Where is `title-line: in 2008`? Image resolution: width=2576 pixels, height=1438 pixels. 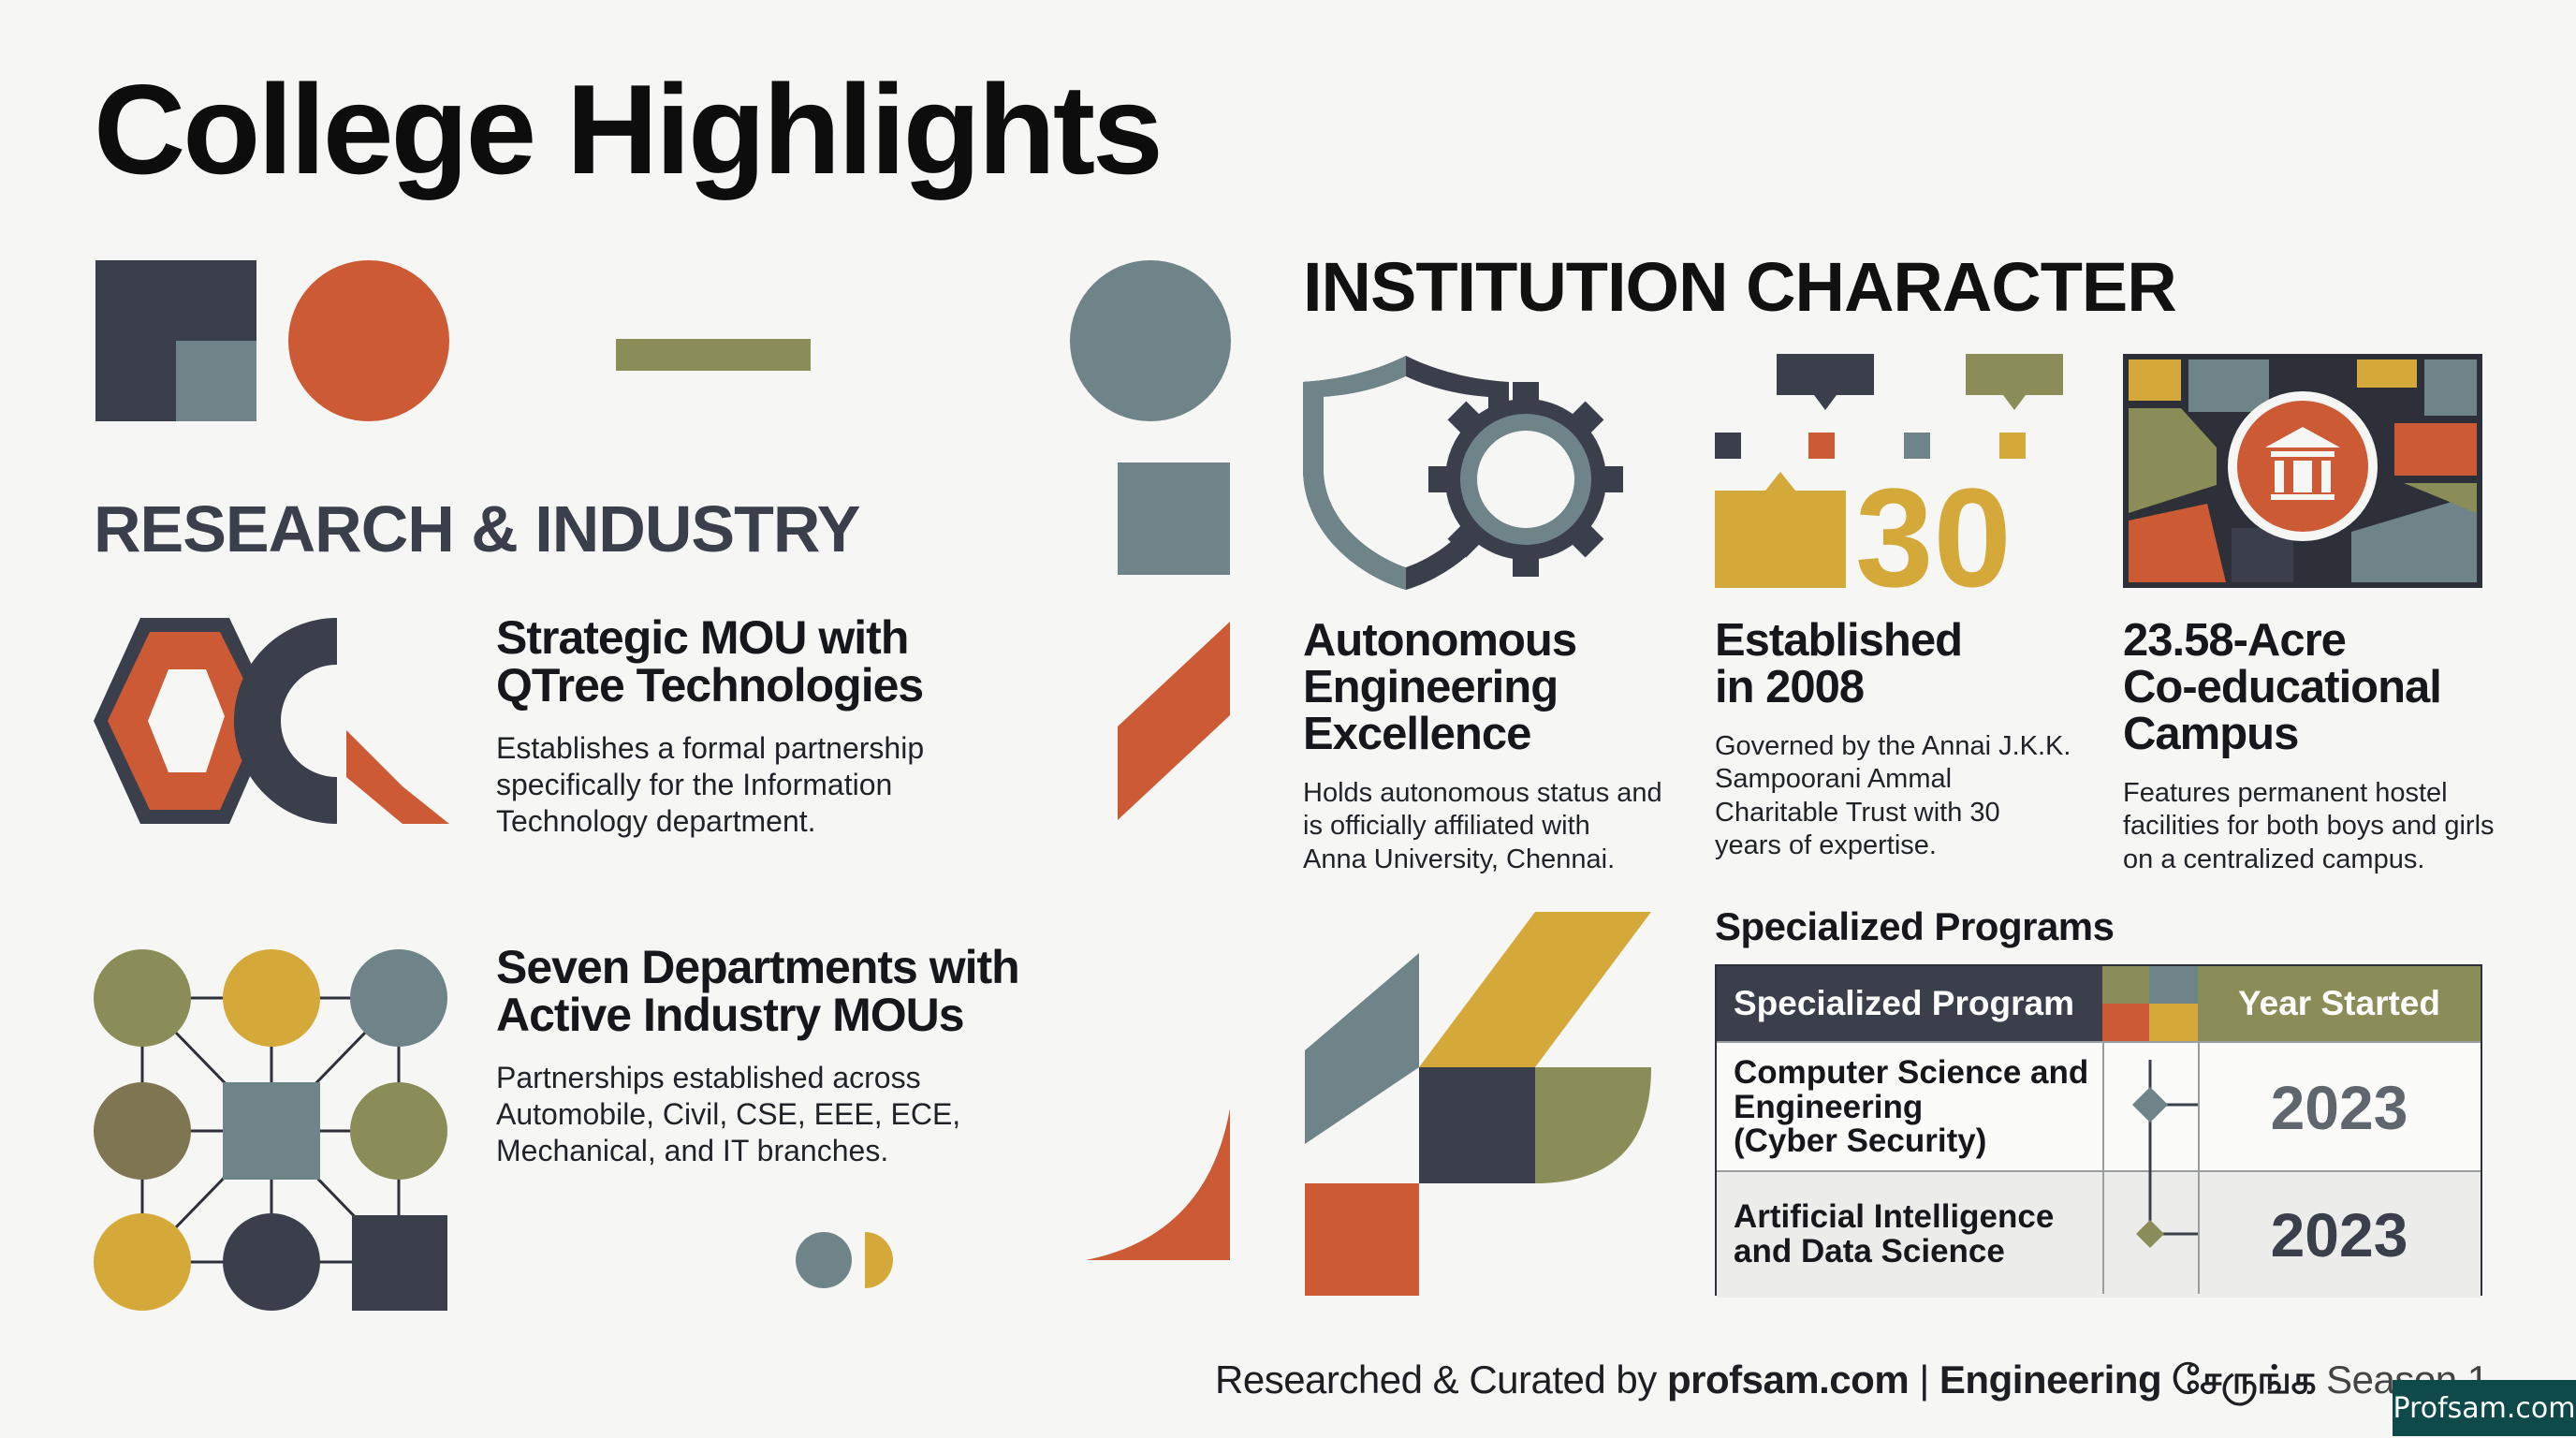 title-line: in 2008 is located at coordinates (1790, 686).